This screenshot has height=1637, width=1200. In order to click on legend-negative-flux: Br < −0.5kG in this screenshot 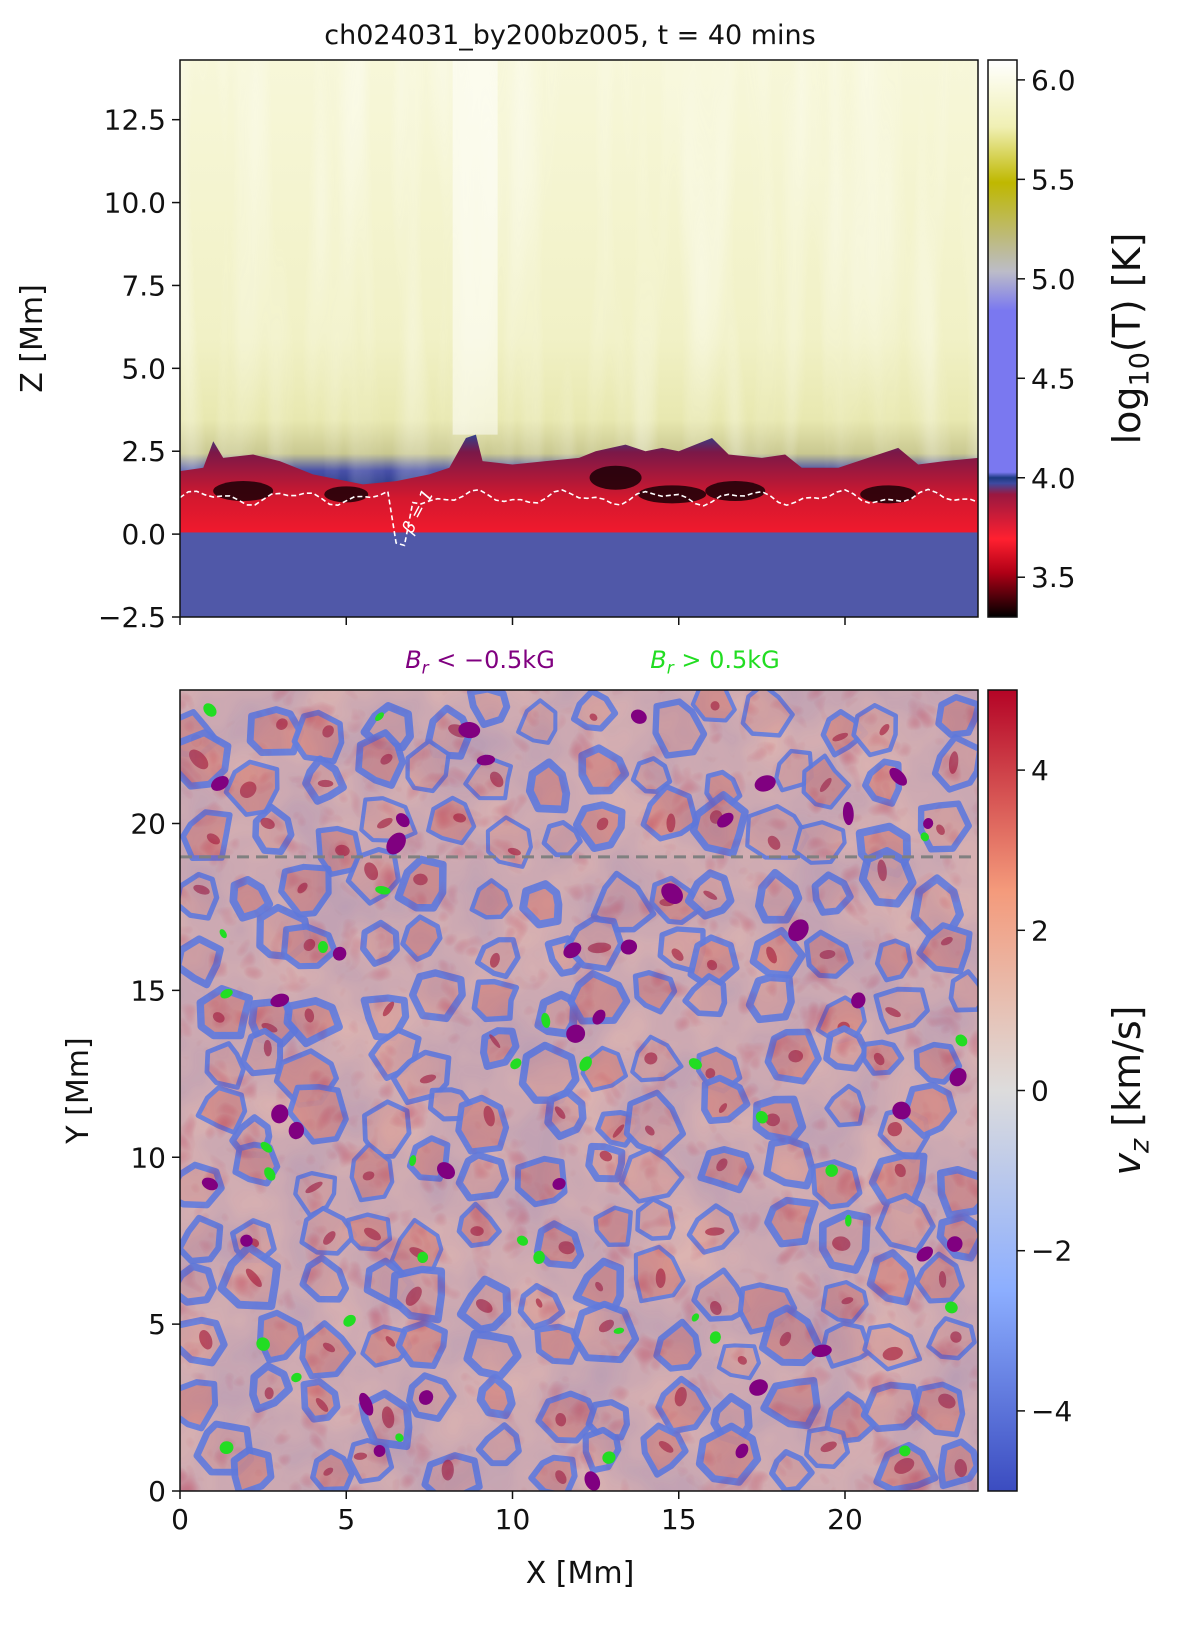, I will do `click(480, 662)`.